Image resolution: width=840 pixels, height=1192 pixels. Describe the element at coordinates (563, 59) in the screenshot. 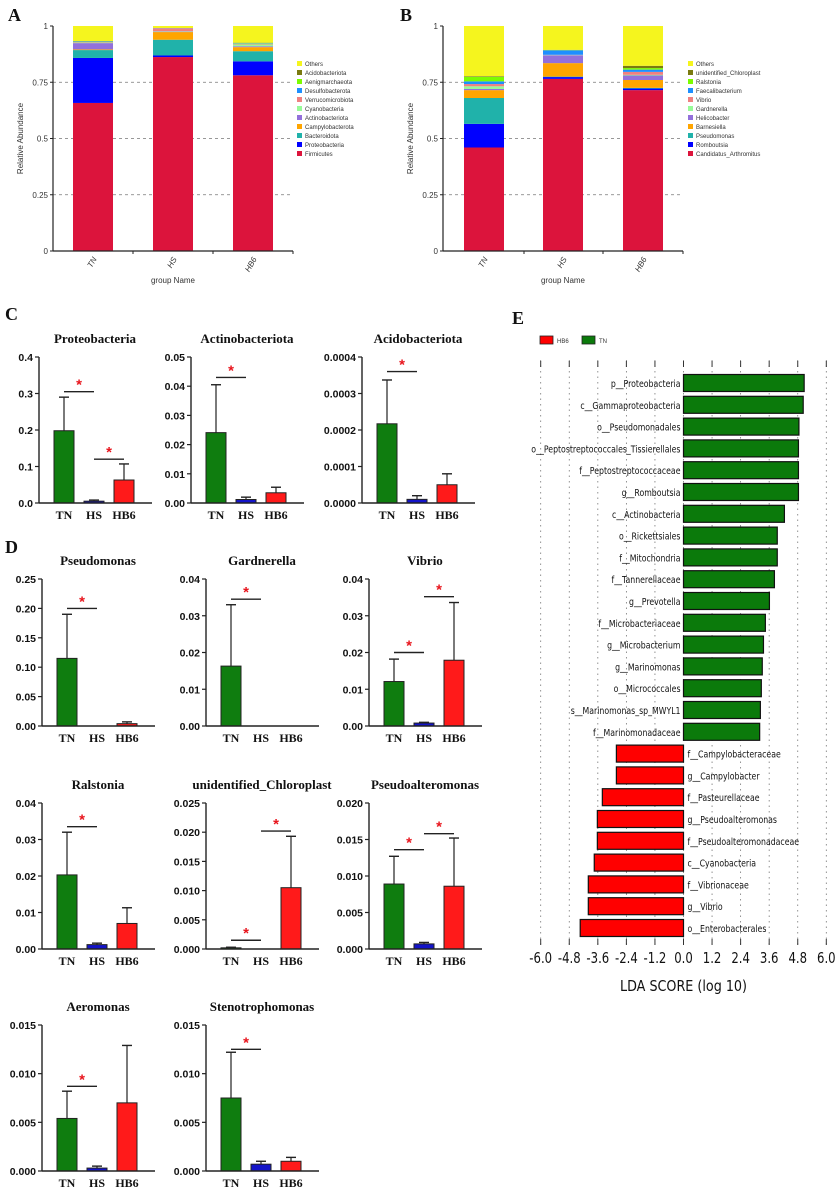

I see `stack-segment-helicobacter-hs` at that location.